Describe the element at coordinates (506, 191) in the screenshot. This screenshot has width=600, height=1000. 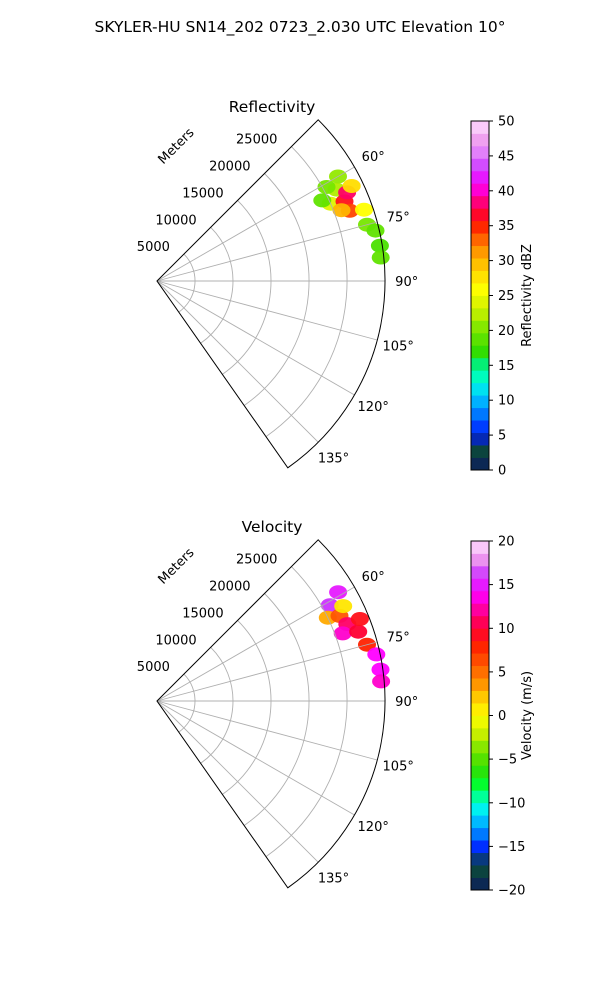
I see `colorbar-tick-label: 40` at that location.